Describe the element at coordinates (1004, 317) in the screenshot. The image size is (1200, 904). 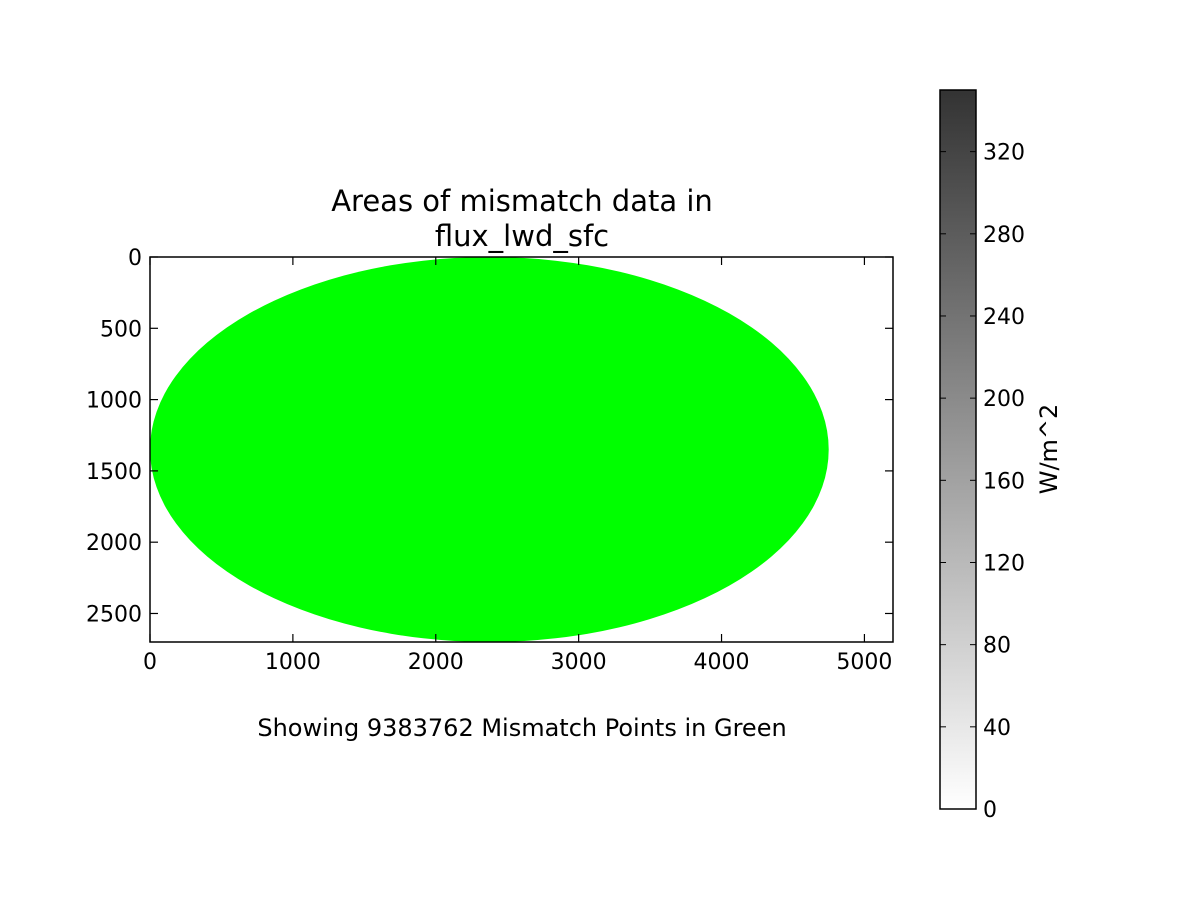
I see `colorbar-tick-label: 240` at that location.